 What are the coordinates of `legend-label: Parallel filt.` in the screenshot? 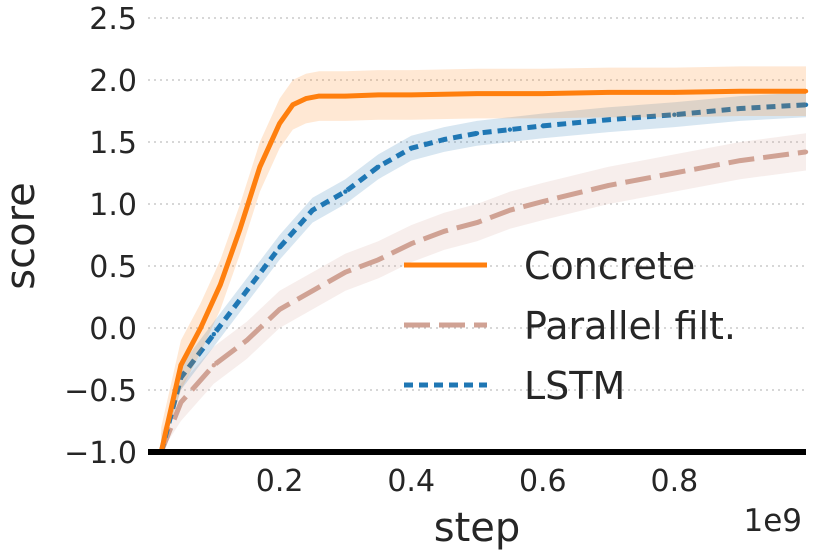 It's located at (630, 326).